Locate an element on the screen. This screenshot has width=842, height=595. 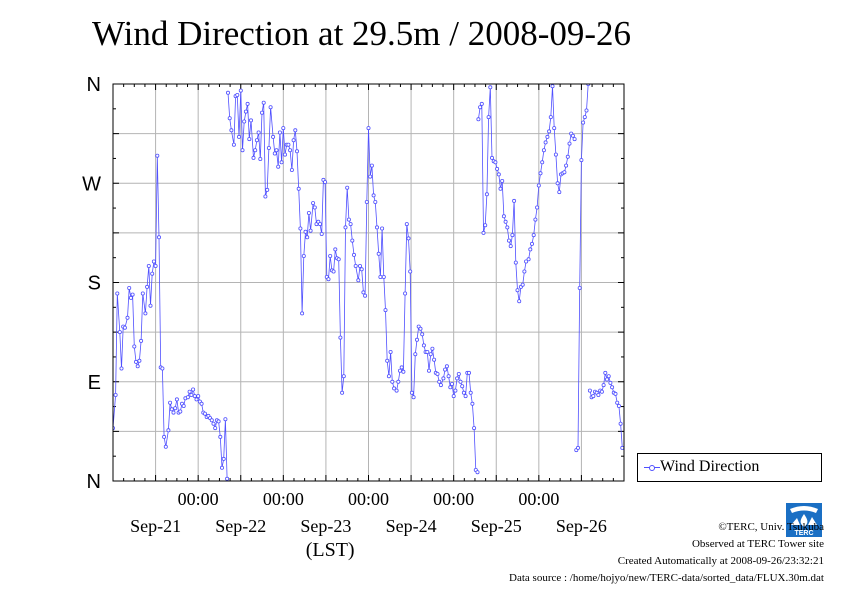
x-date-label: Sep-26 is located at coordinates (581, 526).